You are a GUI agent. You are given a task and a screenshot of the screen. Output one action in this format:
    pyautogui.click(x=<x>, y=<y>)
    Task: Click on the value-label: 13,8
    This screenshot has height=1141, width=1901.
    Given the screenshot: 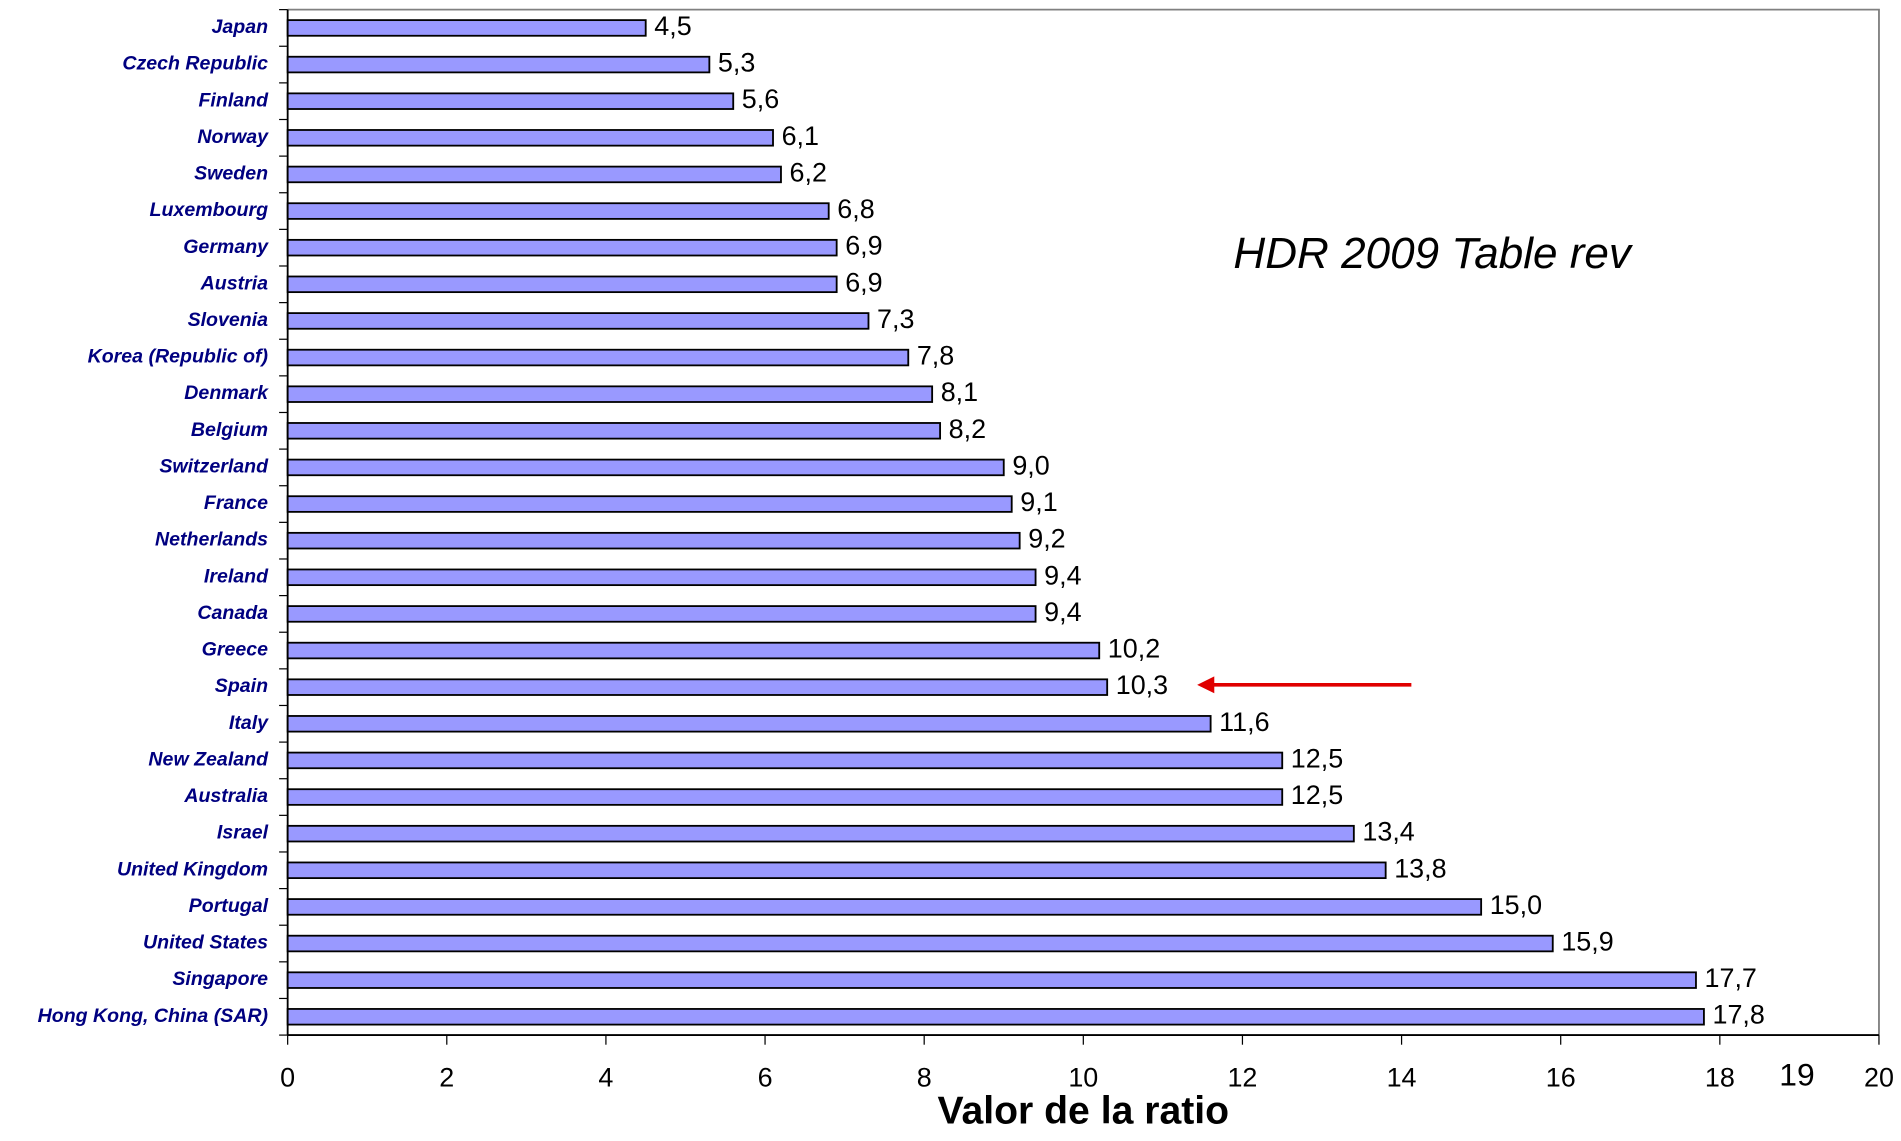 What is the action you would take?
    pyautogui.click(x=1420, y=868)
    